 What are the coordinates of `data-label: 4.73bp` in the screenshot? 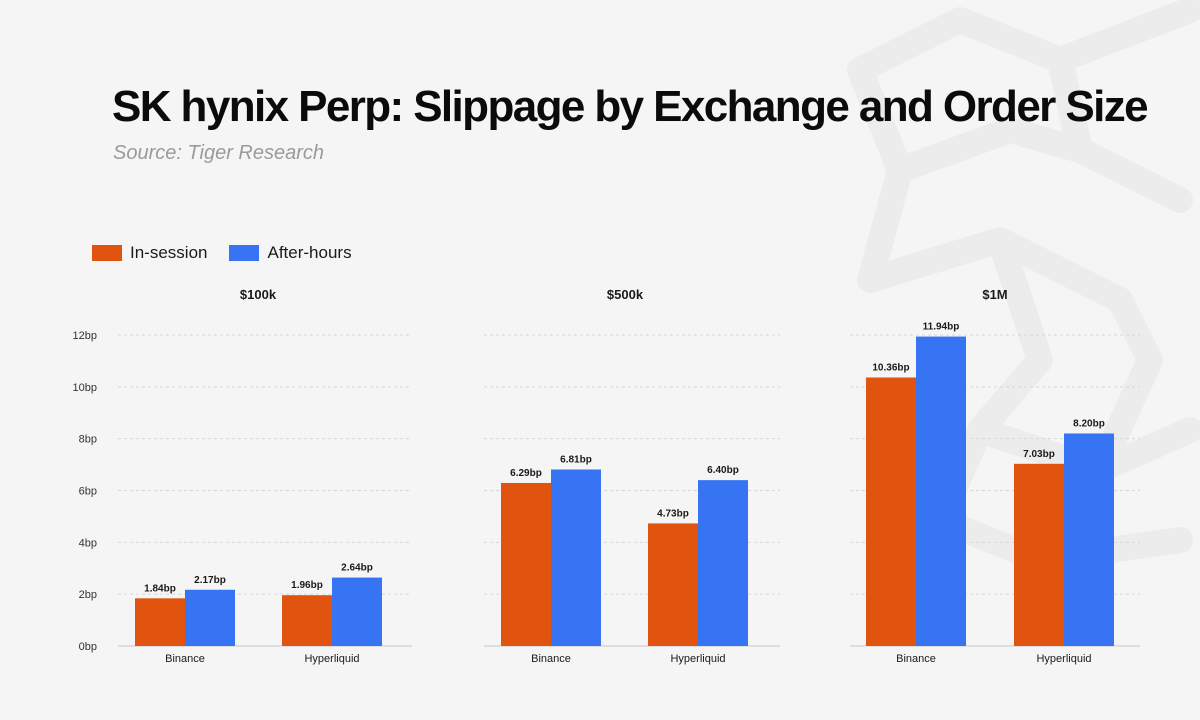 It's located at (673, 513).